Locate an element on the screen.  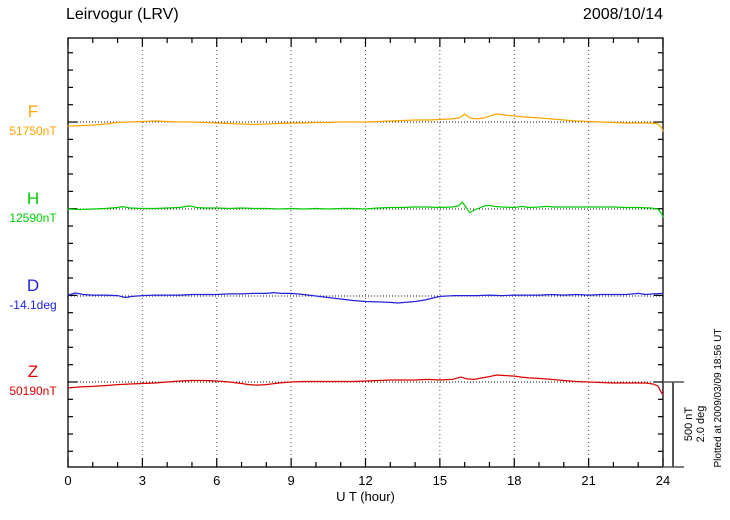
svg-text: 3 is located at coordinates (142, 480).